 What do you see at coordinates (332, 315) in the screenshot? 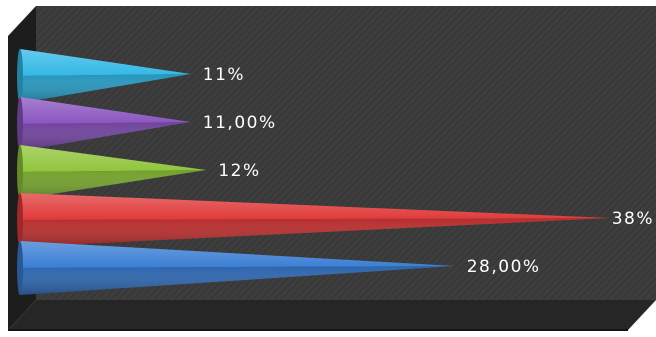
I see `chart-floor` at bounding box center [332, 315].